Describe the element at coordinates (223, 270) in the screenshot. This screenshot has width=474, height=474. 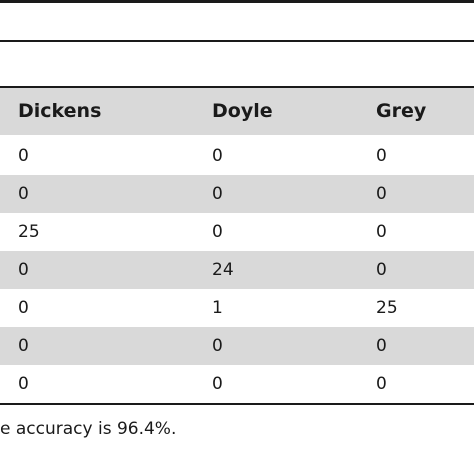
I see `table-cell: 24` at that location.